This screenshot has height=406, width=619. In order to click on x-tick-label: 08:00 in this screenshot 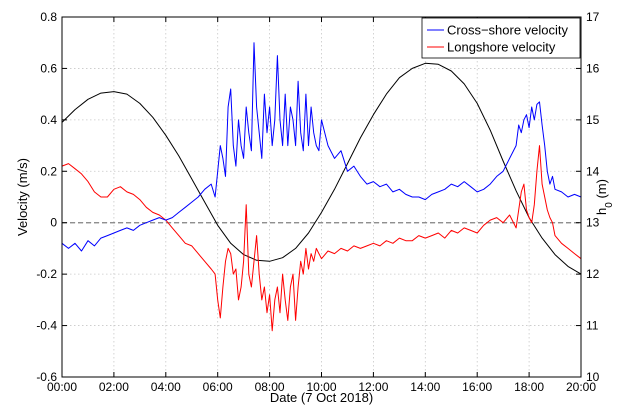, I will do `click(270, 387)`.